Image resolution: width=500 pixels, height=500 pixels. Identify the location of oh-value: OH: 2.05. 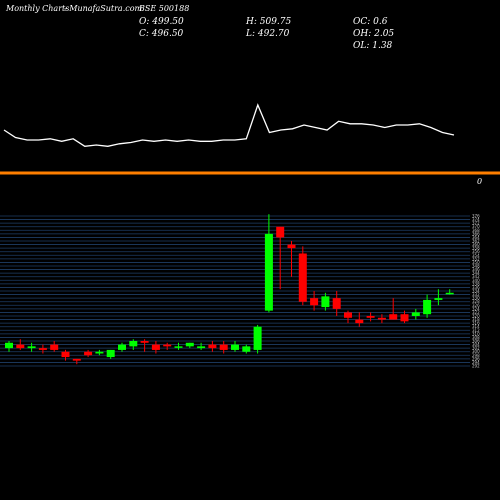
(374, 34).